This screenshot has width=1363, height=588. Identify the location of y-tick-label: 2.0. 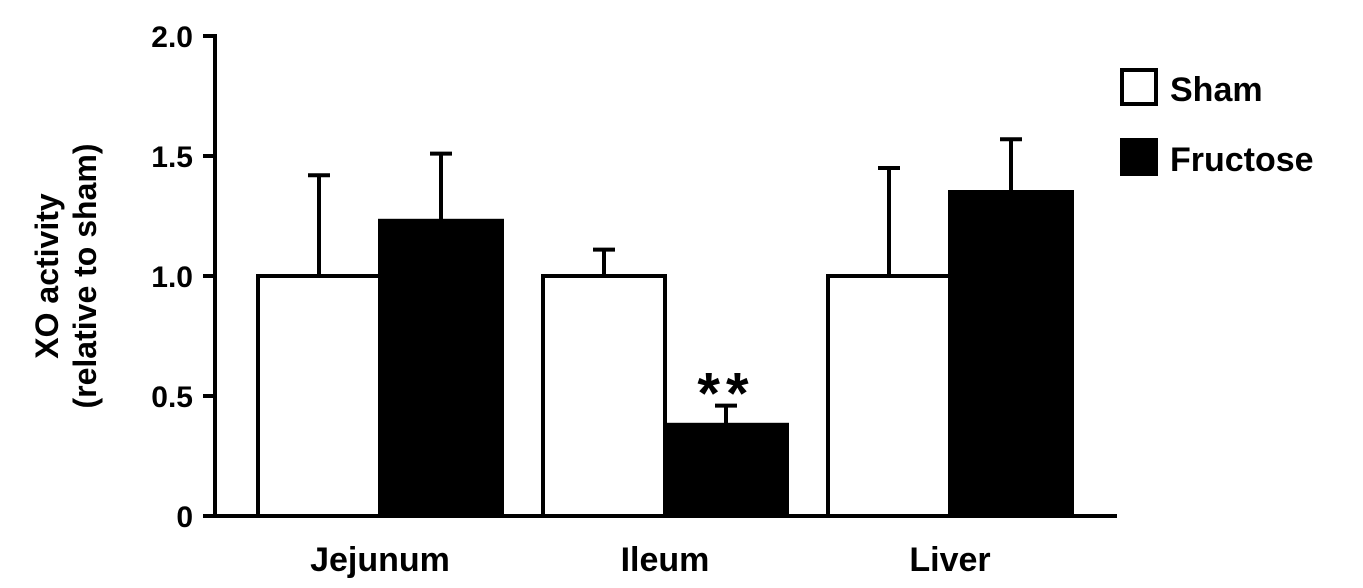
(172, 37).